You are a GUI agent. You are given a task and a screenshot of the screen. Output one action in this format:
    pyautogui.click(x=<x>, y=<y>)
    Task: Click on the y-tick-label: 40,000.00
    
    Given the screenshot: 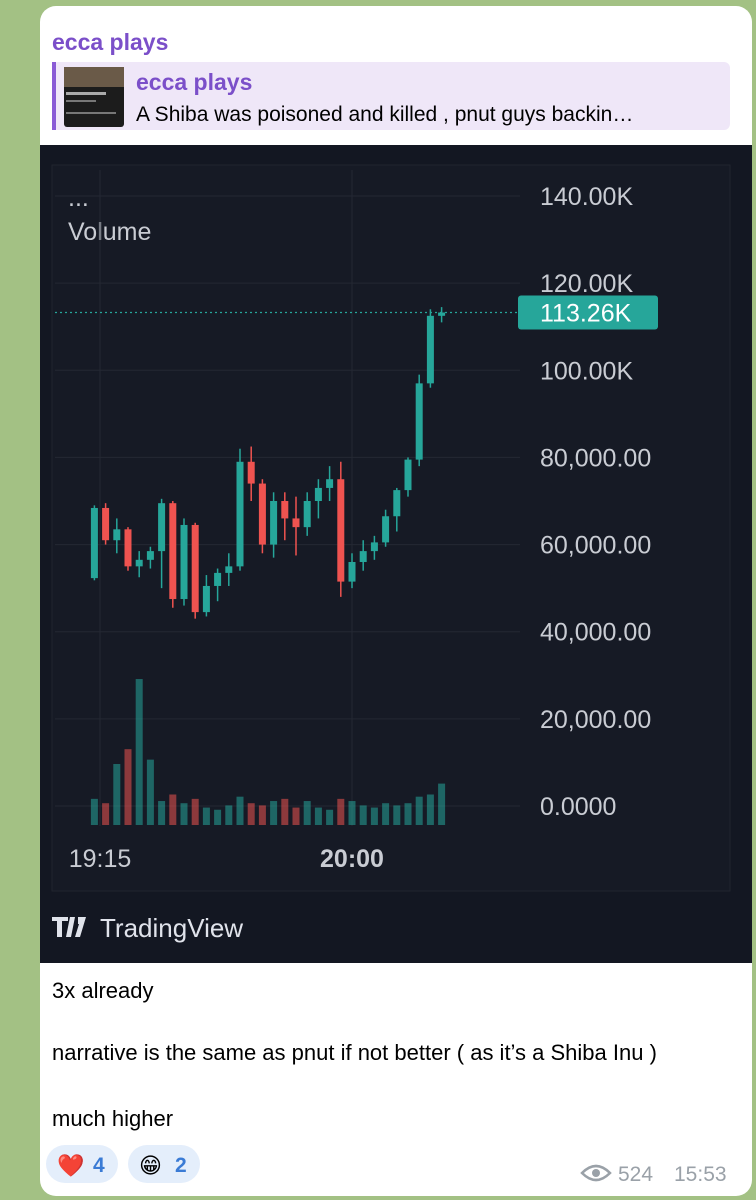 What is the action you would take?
    pyautogui.click(x=595, y=633)
    